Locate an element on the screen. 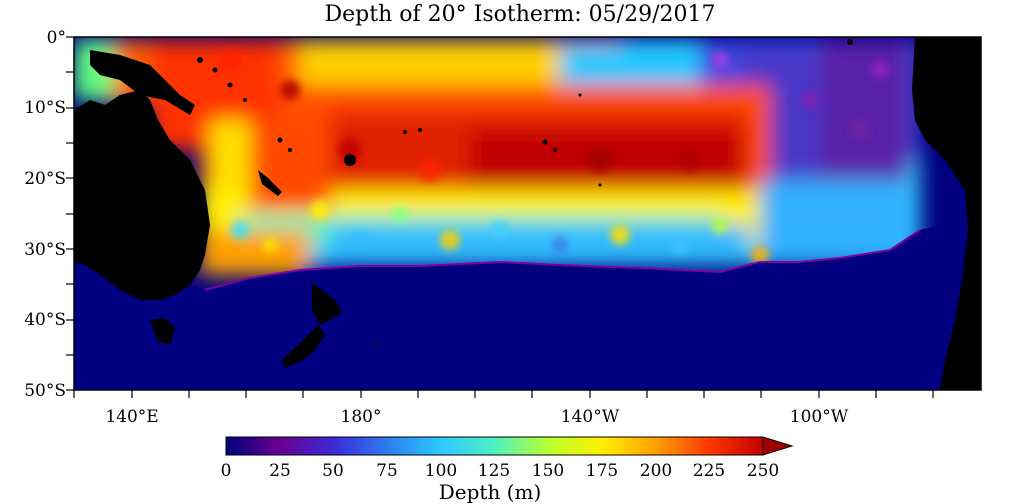 This screenshot has width=1009, height=504. colorbar-tick-75: 75 is located at coordinates (387, 471).